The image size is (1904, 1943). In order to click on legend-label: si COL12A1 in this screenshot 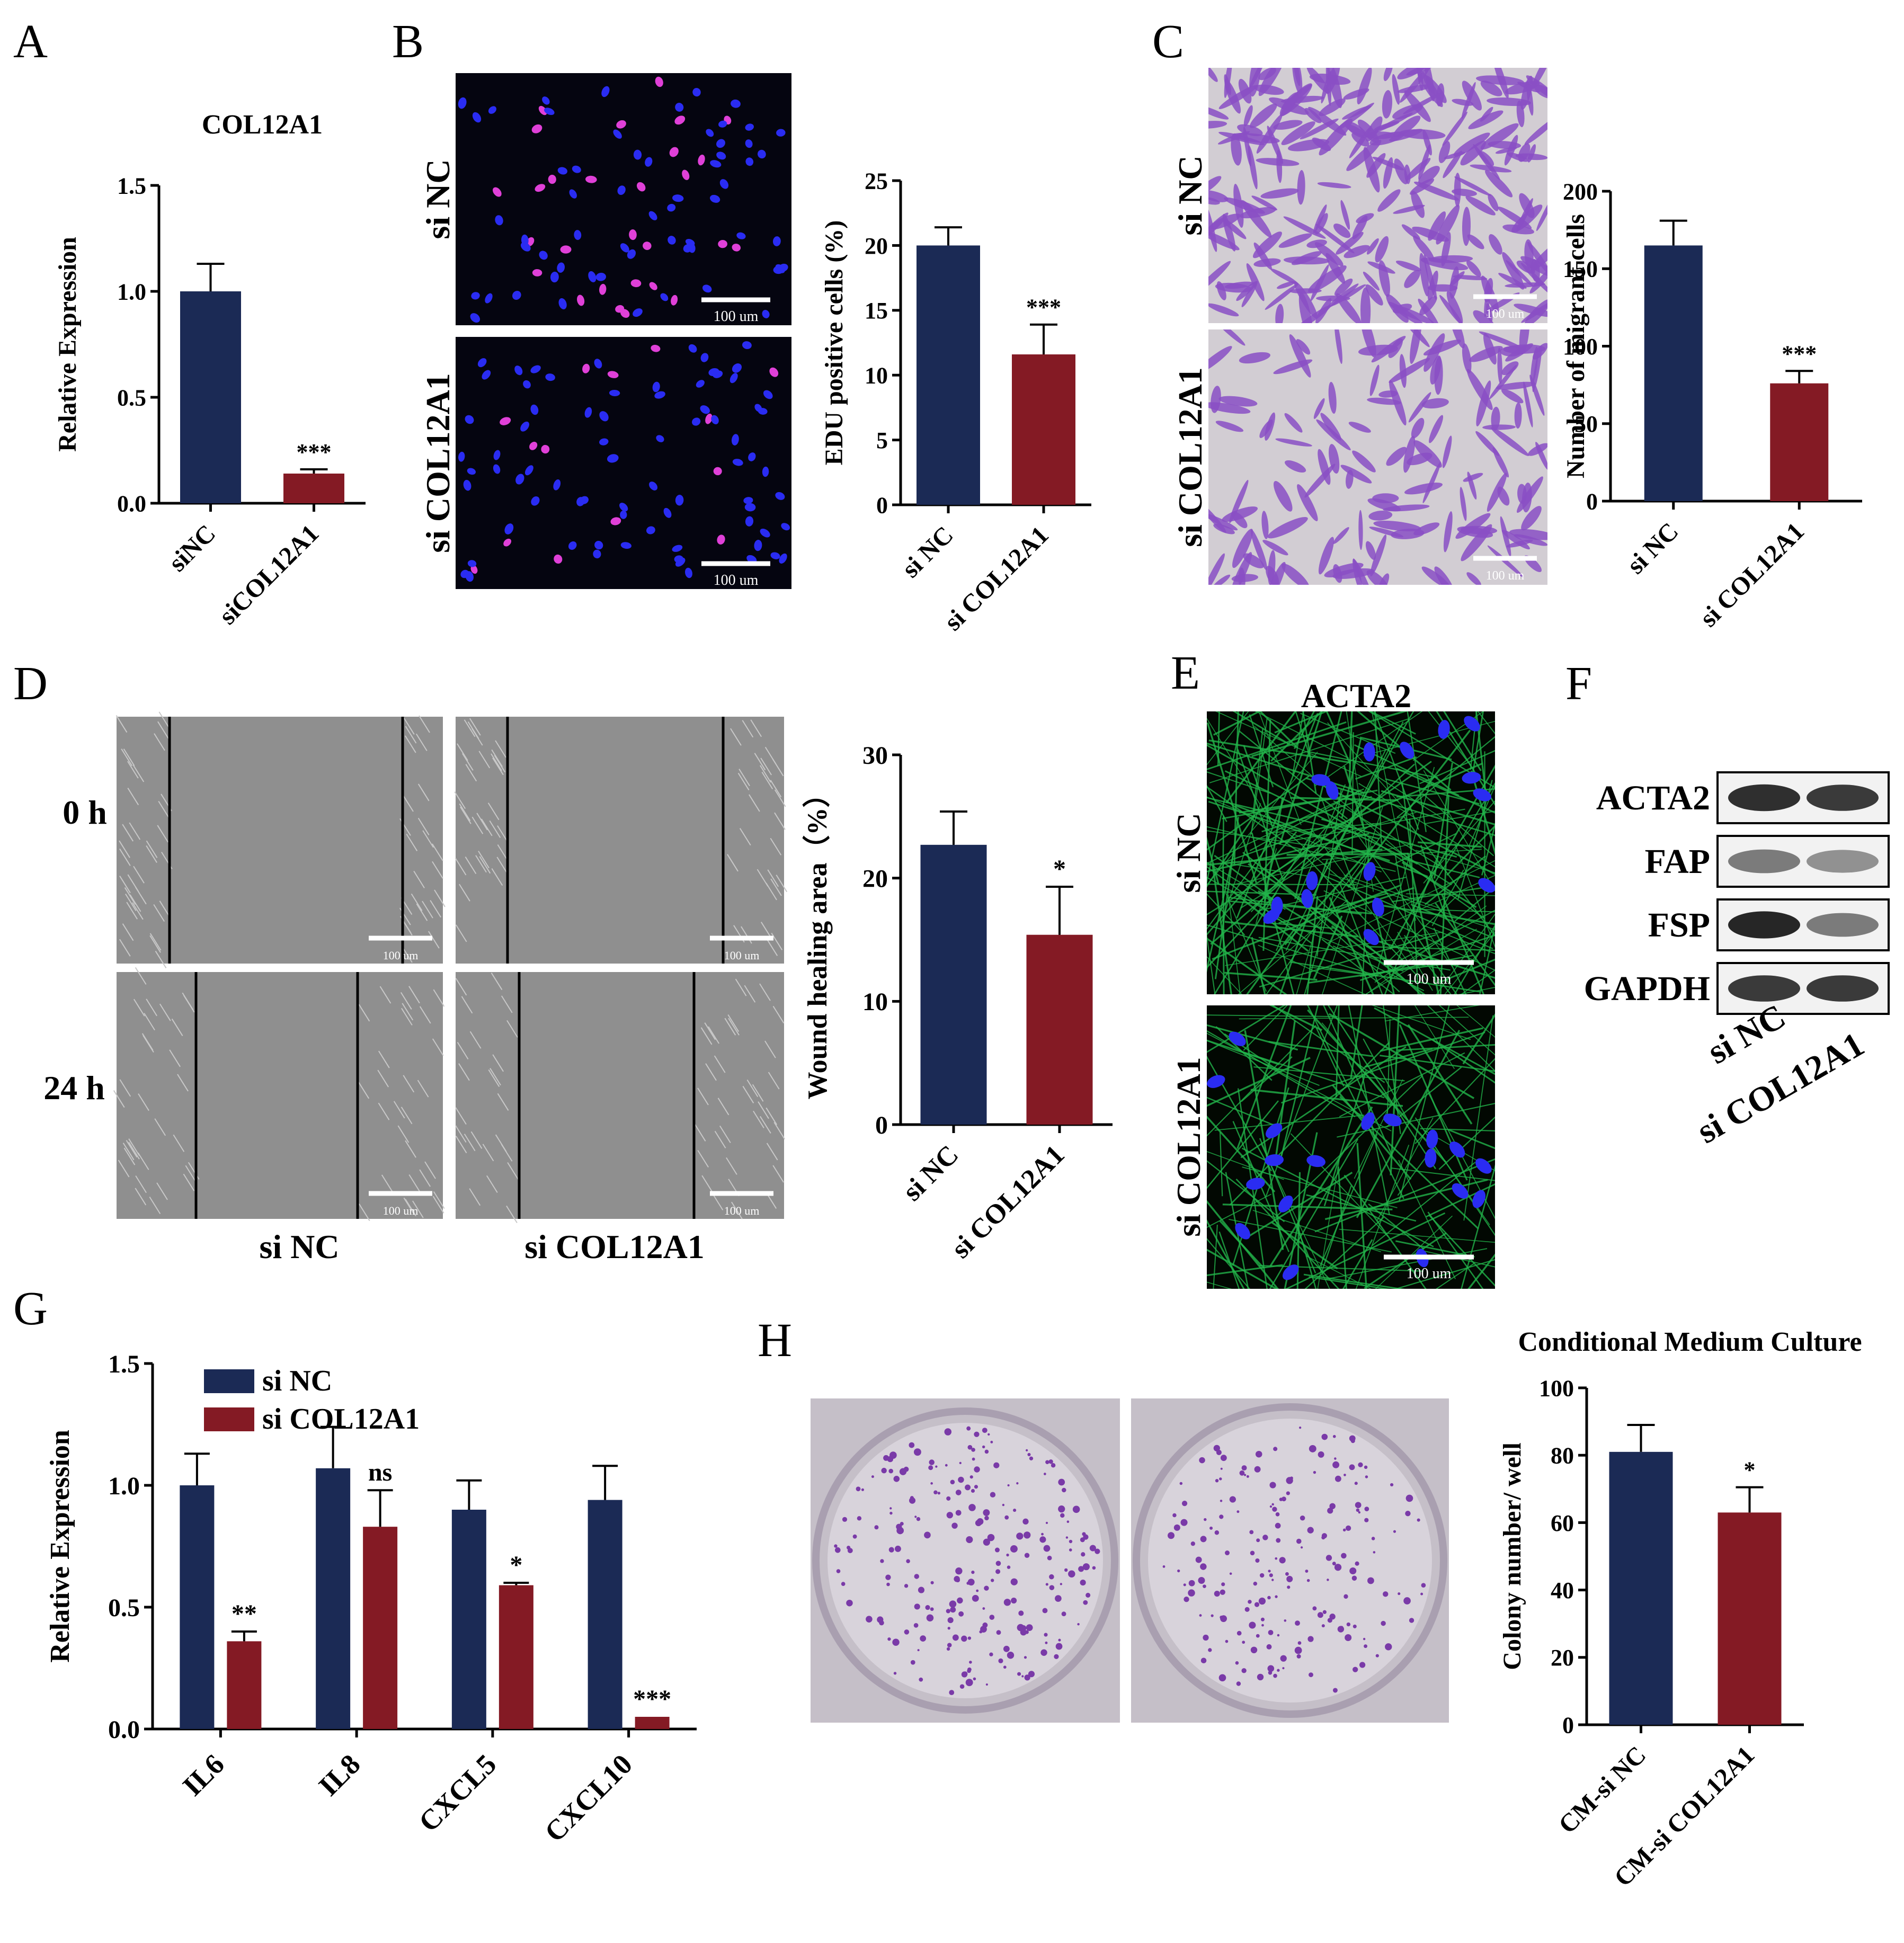, I will do `click(341, 1419)`.